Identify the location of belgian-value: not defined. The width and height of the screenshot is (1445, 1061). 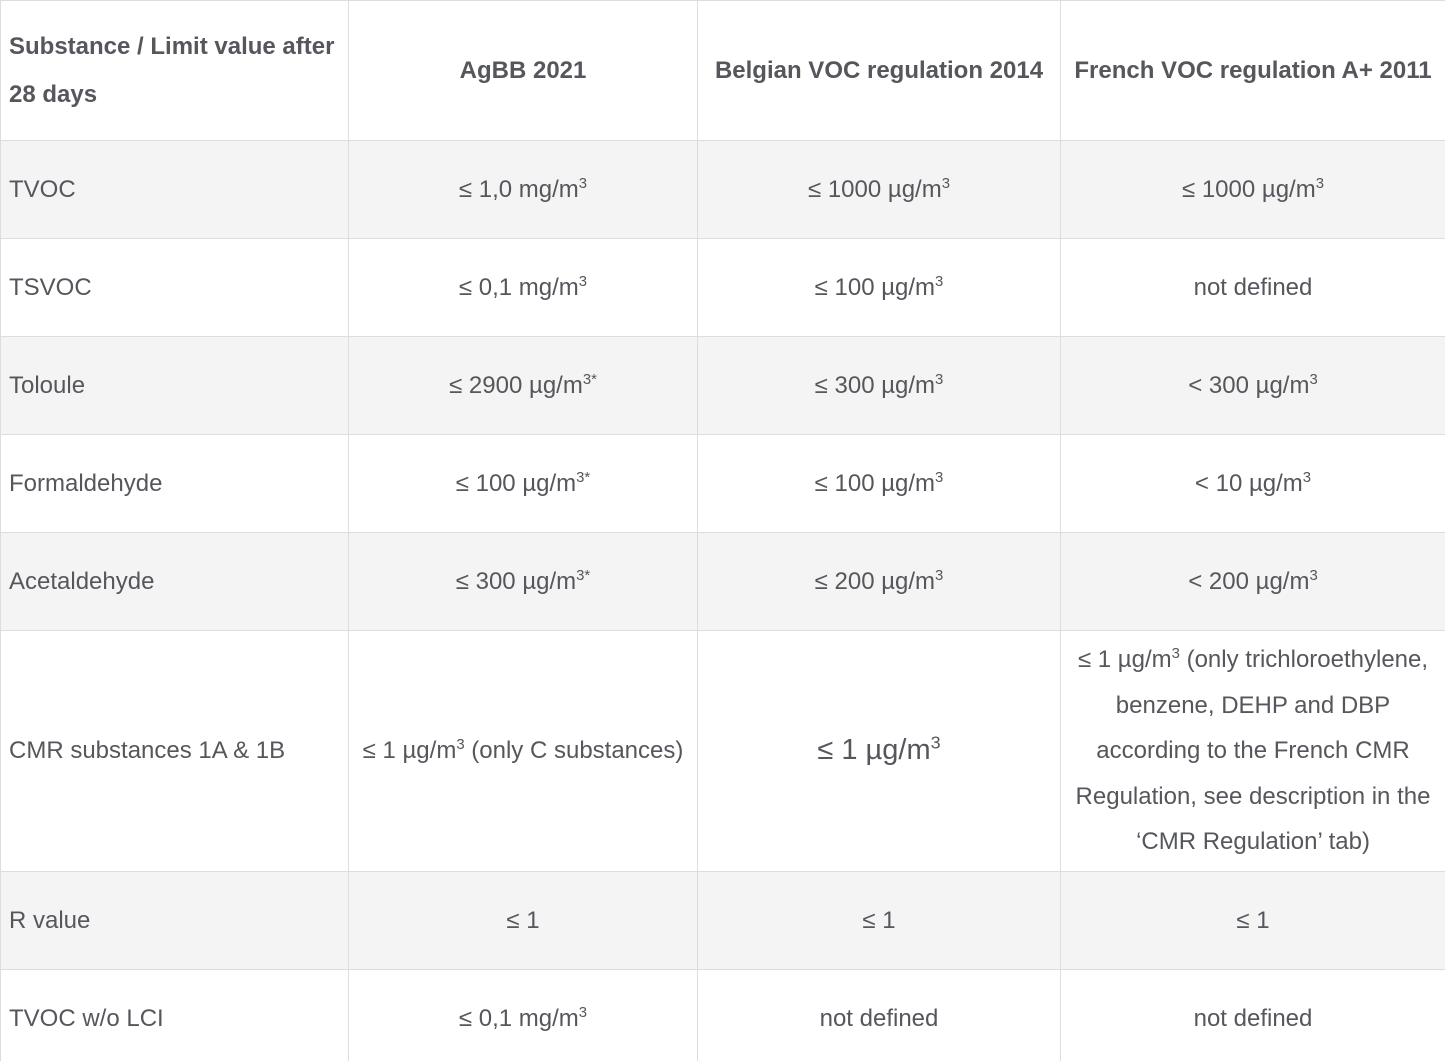
(879, 1014).